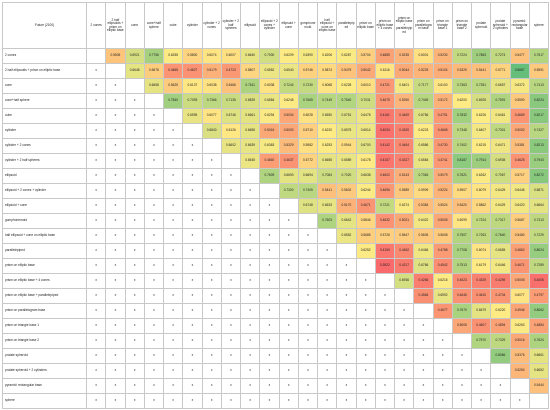 This screenshot has height=410, width=550. I want to click on value-cell: 0.5224, so click(442, 191).